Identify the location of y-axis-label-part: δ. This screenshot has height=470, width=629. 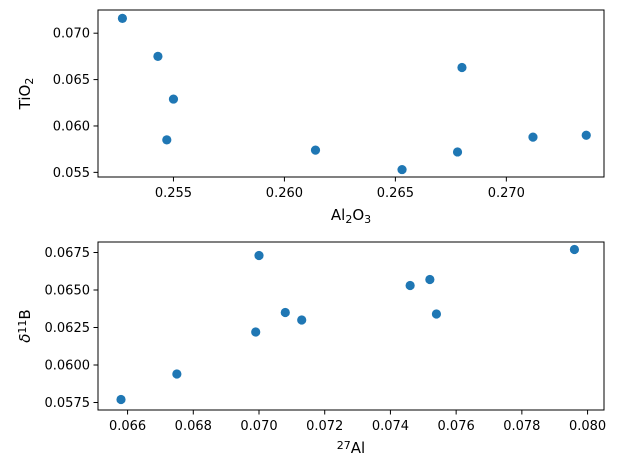
(25, 338).